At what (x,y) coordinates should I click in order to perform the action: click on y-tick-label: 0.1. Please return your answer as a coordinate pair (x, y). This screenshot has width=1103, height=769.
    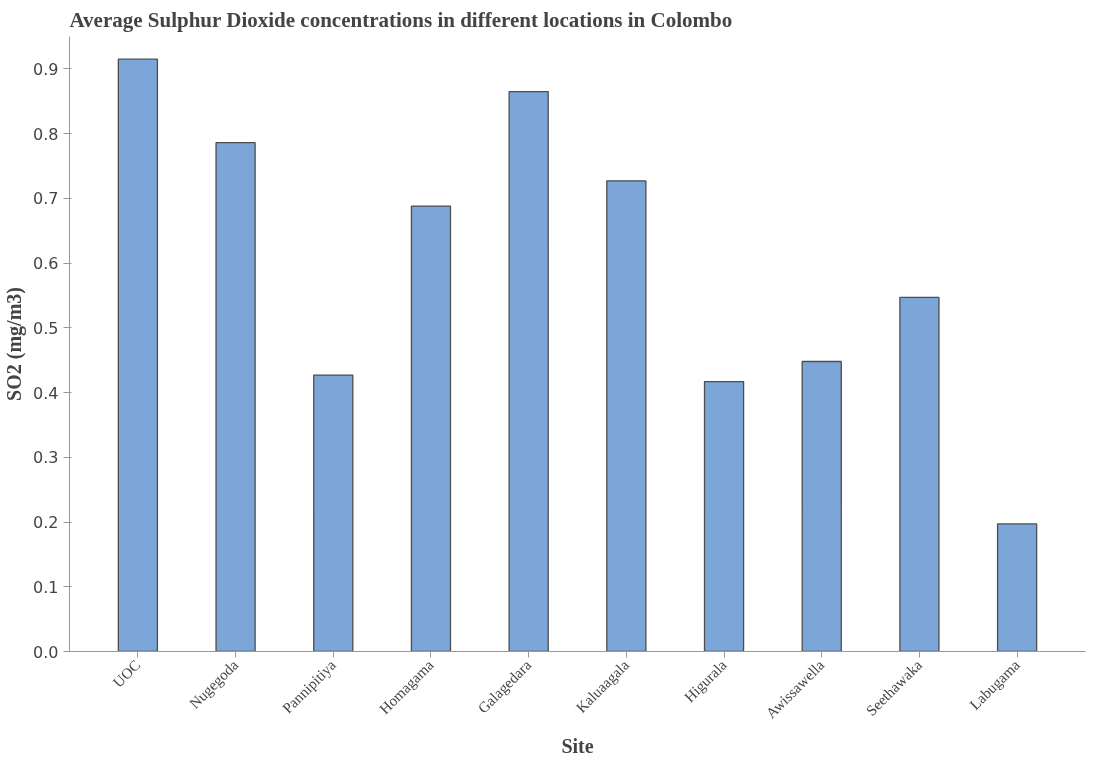
    Looking at the image, I should click on (46, 587).